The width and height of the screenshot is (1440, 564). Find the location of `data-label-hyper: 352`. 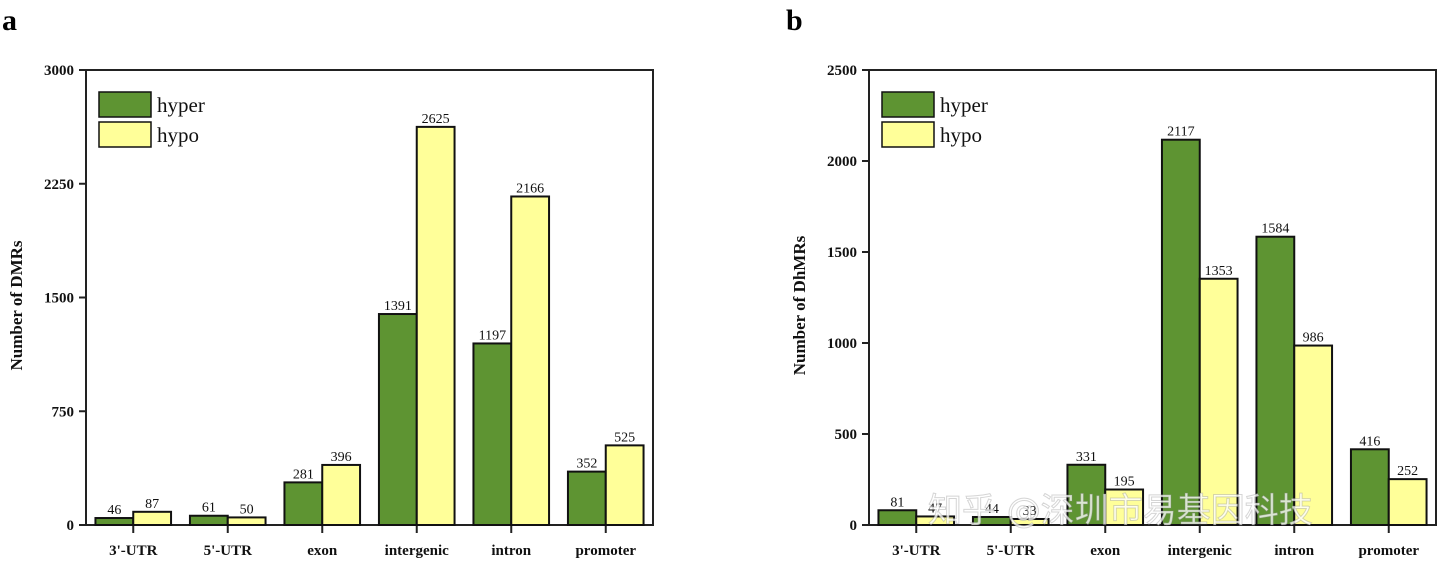

data-label-hyper: 352 is located at coordinates (586, 464).